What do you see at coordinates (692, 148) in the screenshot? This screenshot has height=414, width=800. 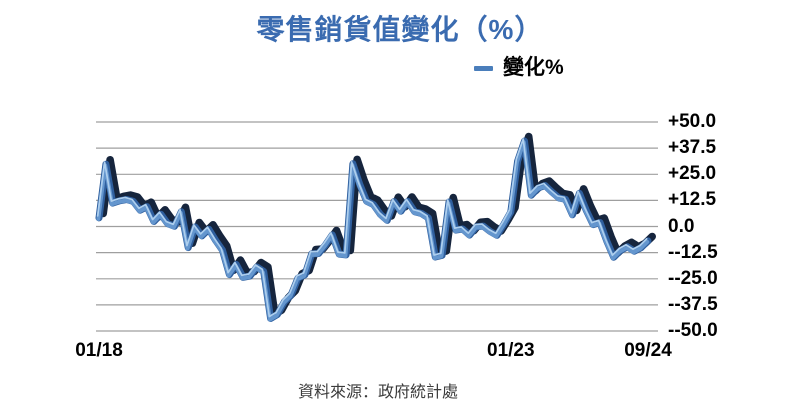 I see `y-axis-tick-label: +37.5` at bounding box center [692, 148].